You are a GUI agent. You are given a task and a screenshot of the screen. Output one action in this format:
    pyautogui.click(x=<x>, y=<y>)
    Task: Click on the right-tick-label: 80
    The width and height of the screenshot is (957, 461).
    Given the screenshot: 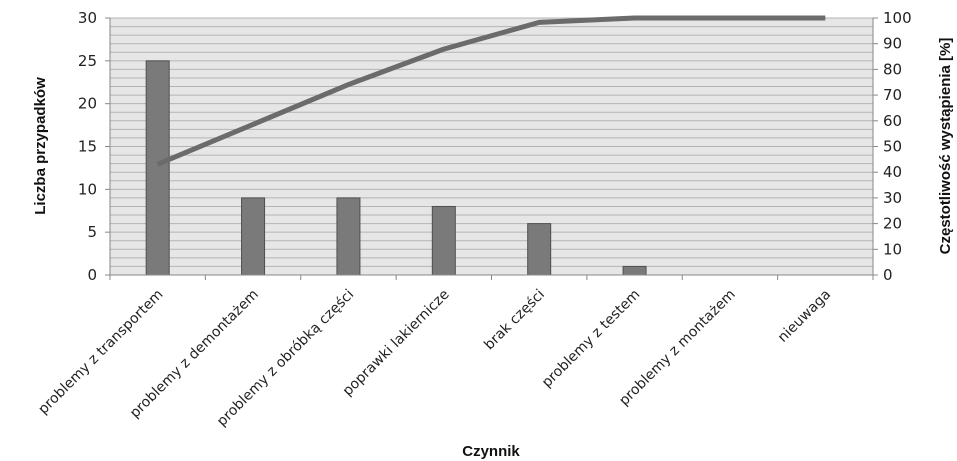 What is the action you would take?
    pyautogui.click(x=892, y=69)
    